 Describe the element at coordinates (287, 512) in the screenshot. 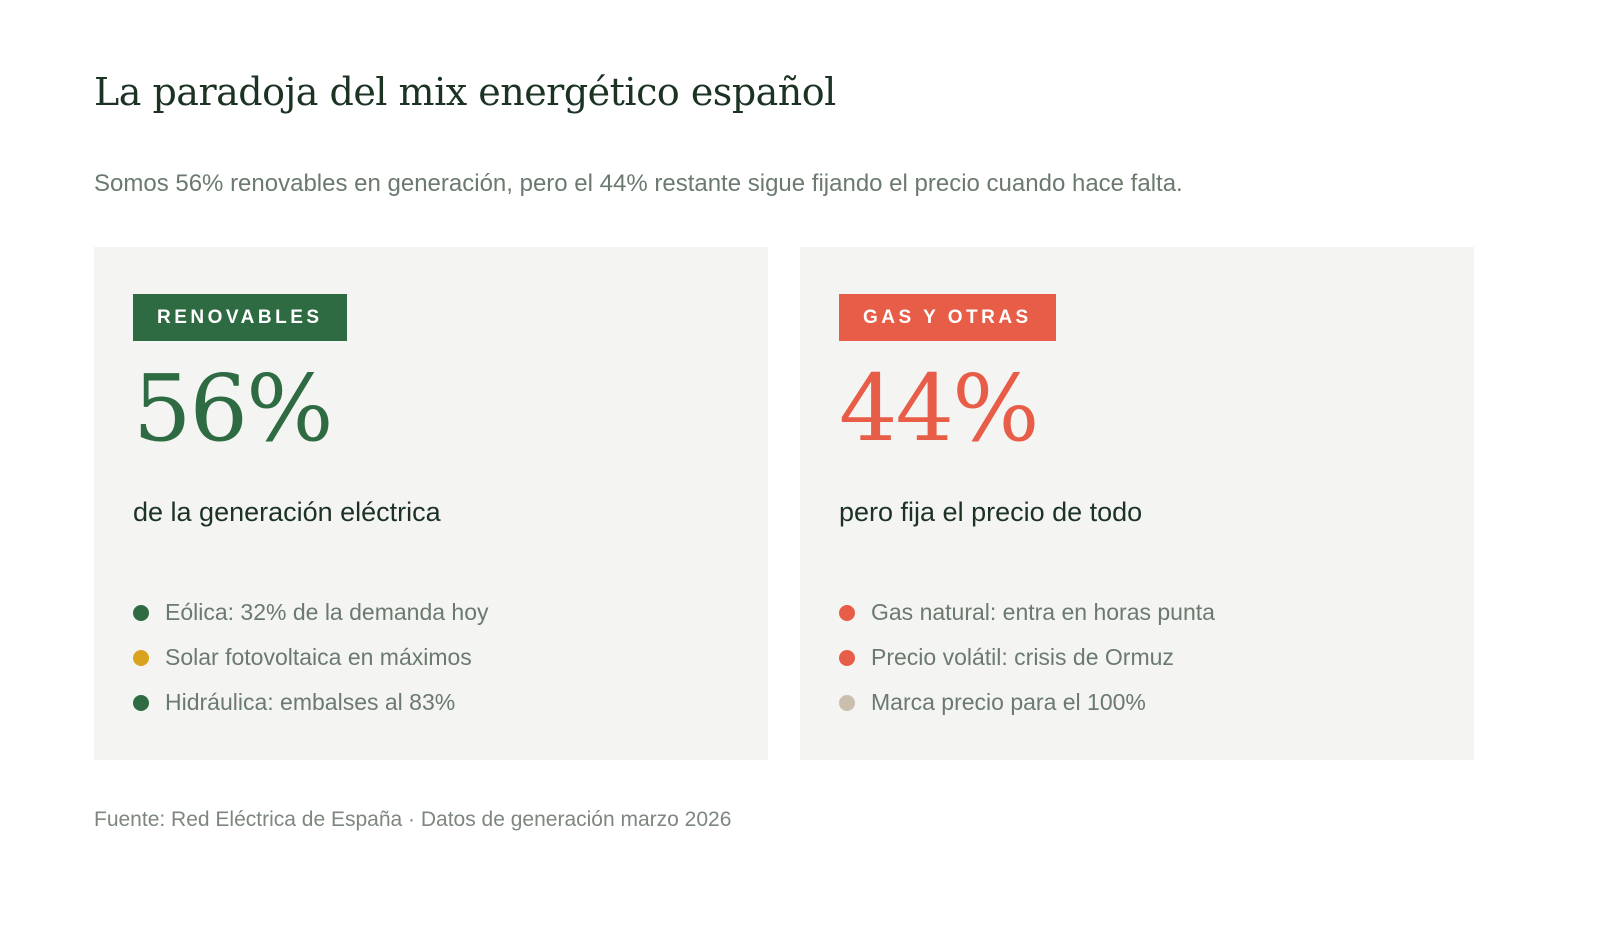

I see `renewables-description: de la generación eléctrica` at that location.